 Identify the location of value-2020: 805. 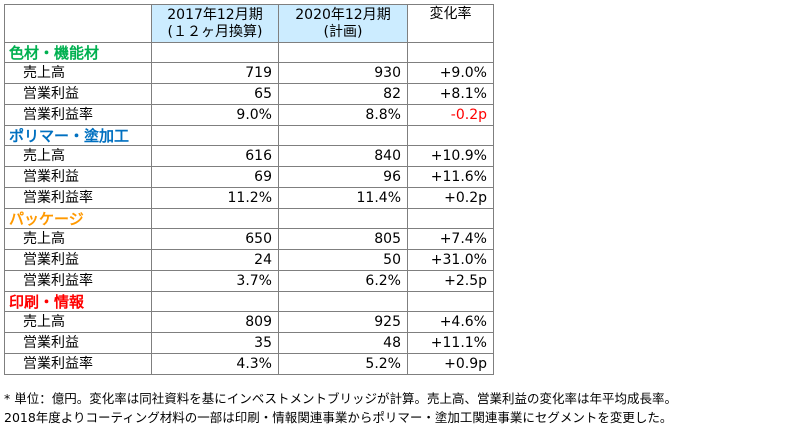
(343, 239).